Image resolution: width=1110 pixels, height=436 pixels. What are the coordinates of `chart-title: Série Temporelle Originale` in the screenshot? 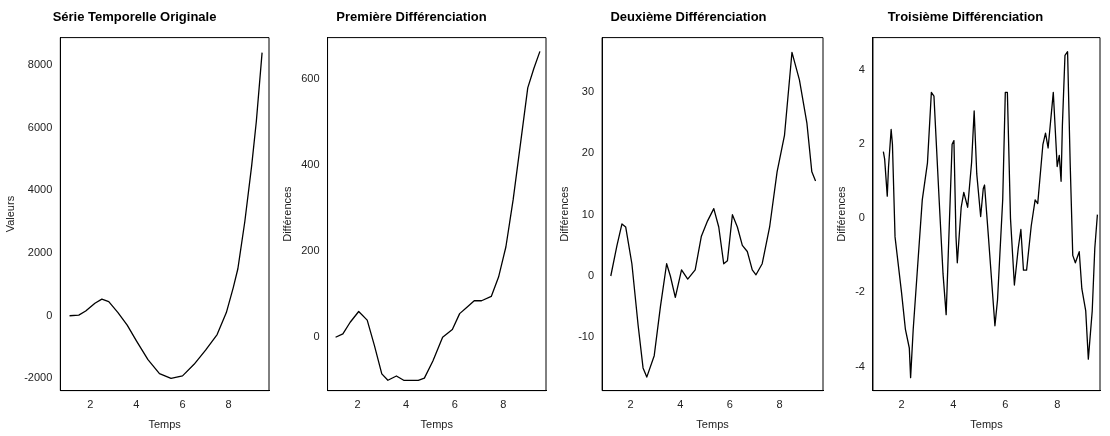 It's located at (134, 17).